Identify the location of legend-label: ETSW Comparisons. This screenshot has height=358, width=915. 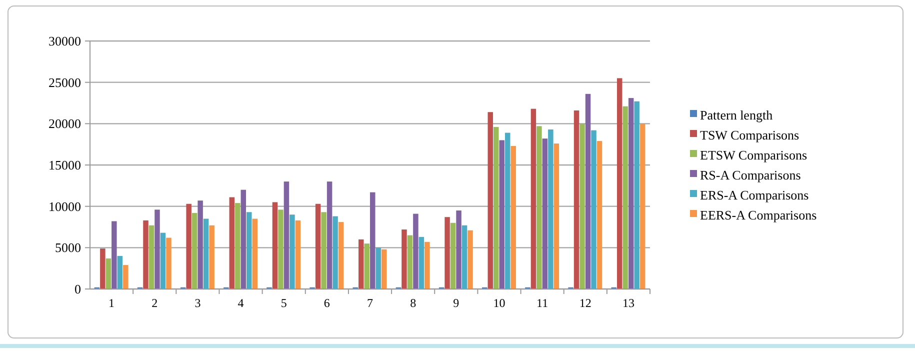
(754, 155).